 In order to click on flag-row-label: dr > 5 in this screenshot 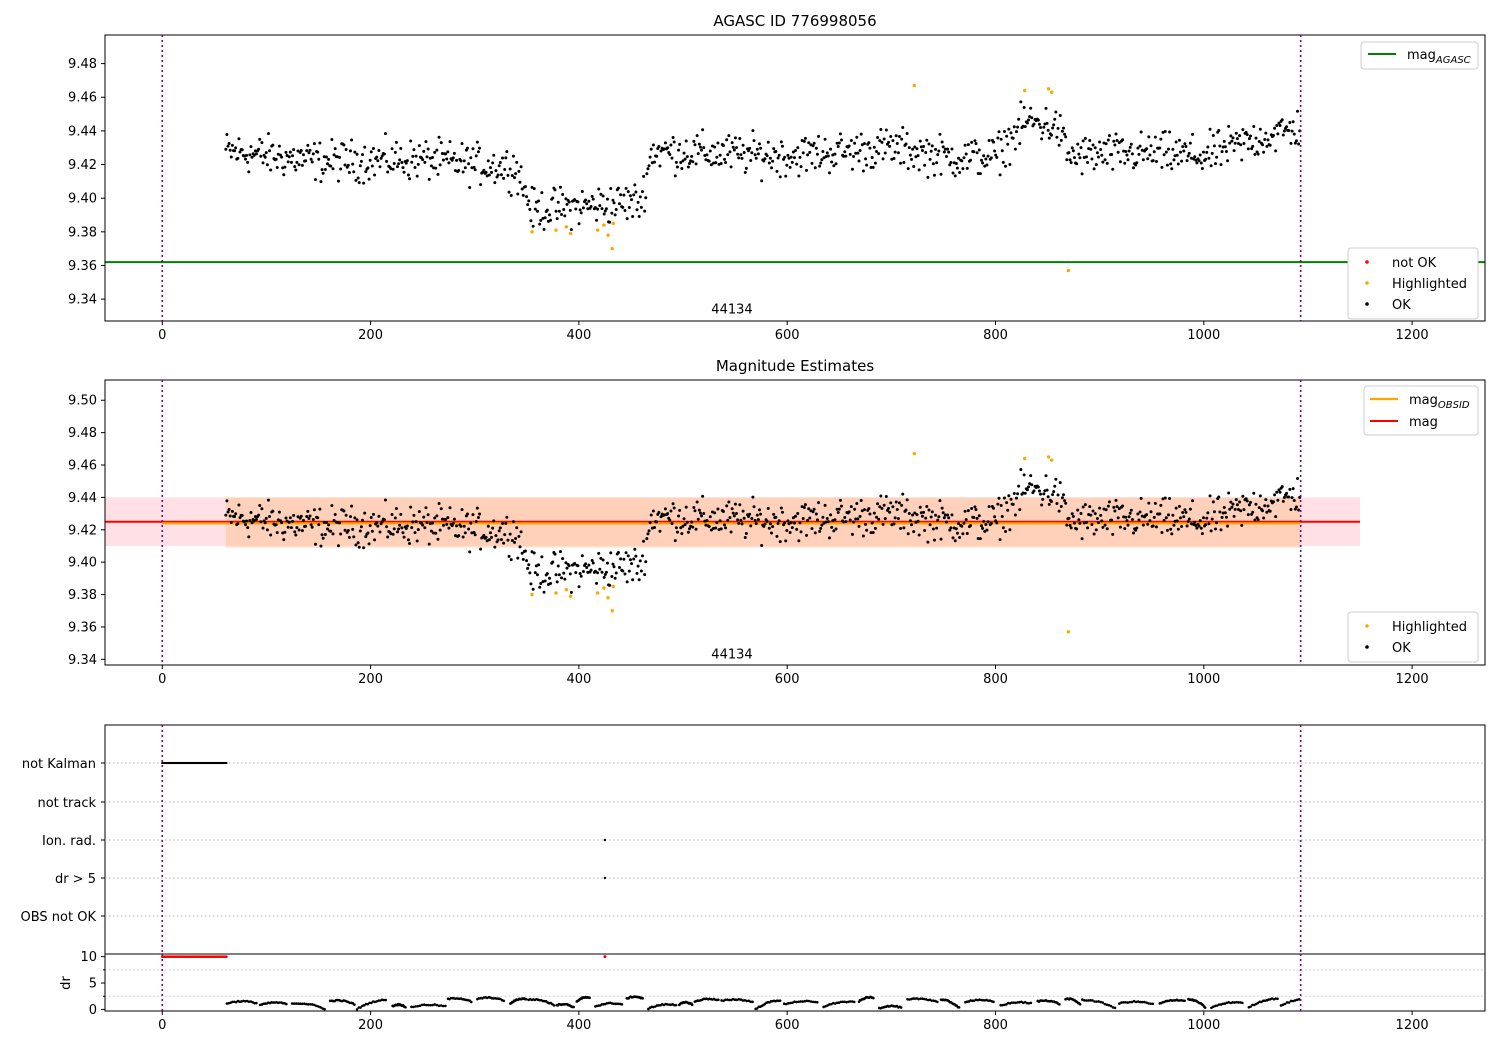, I will do `click(75, 879)`.